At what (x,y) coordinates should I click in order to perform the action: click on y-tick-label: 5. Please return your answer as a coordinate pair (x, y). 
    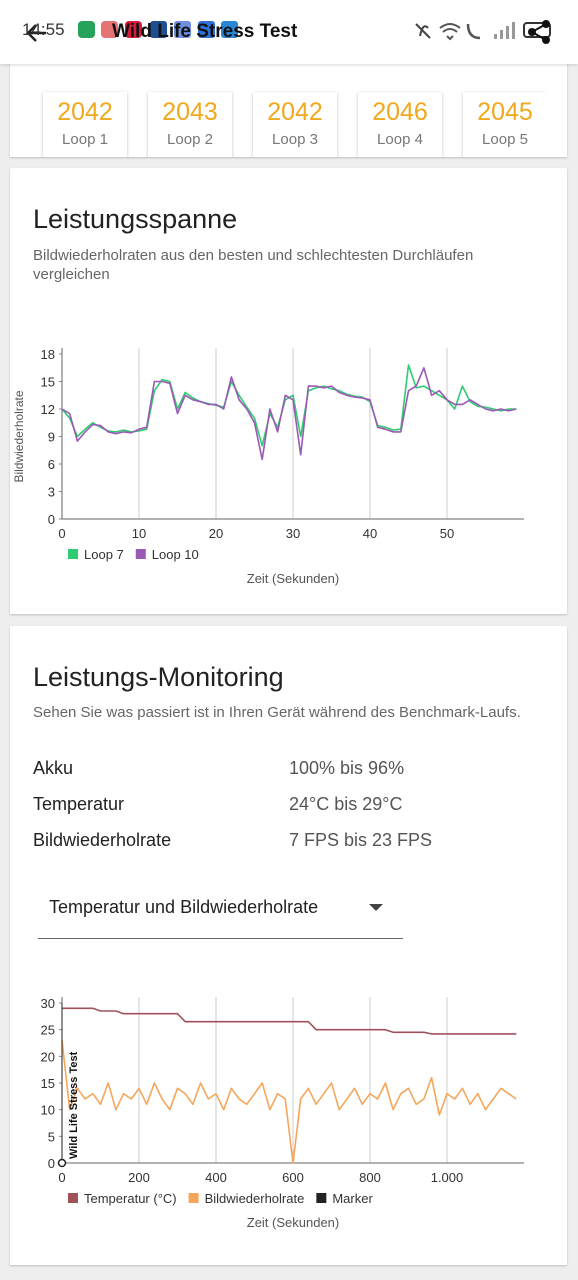
    Looking at the image, I should click on (51, 1136).